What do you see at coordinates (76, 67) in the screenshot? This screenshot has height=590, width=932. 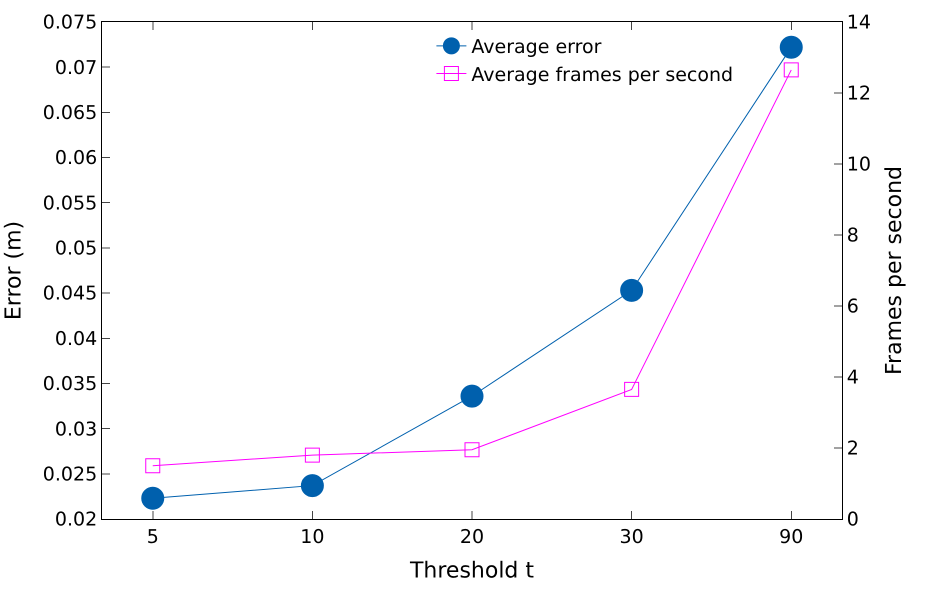 I see `y-tick-label: 0.07` at bounding box center [76, 67].